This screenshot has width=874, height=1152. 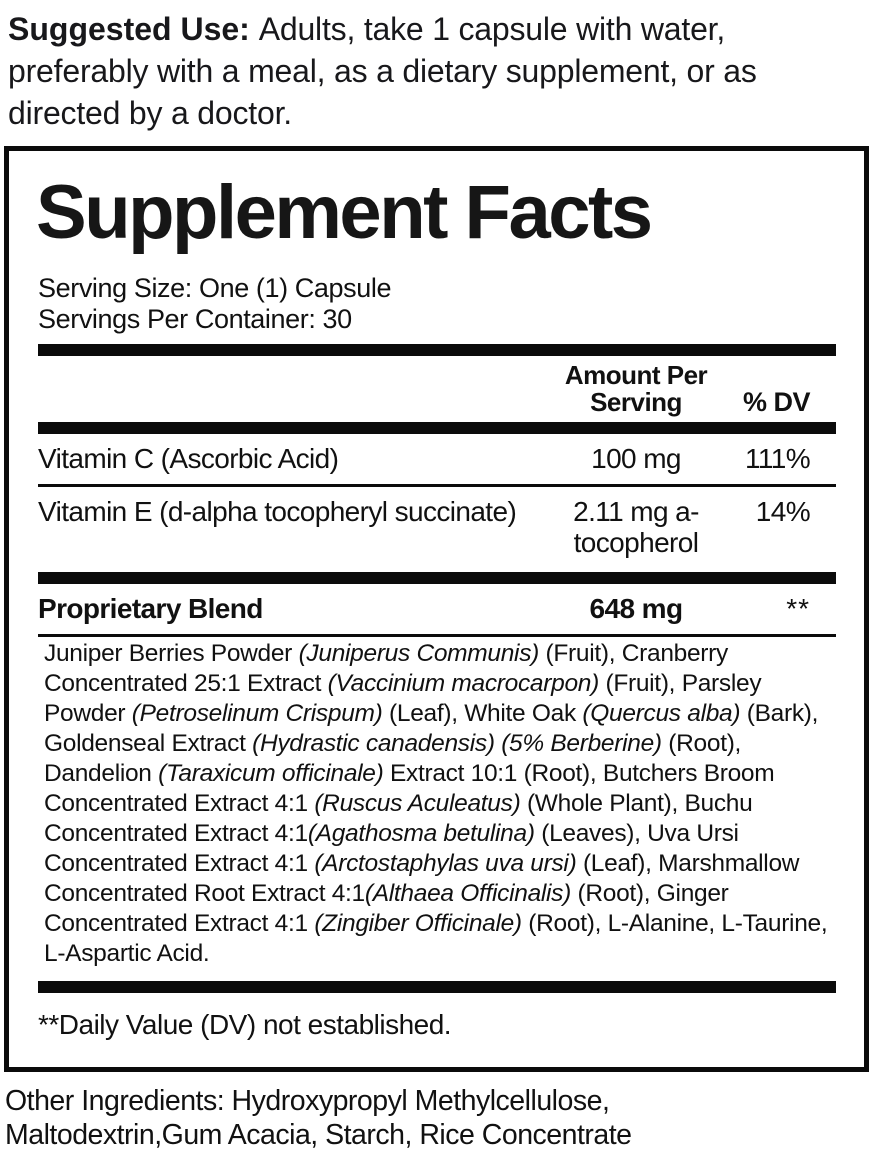 What do you see at coordinates (636, 458) in the screenshot?
I see `ingredient-amount: 100 mg` at bounding box center [636, 458].